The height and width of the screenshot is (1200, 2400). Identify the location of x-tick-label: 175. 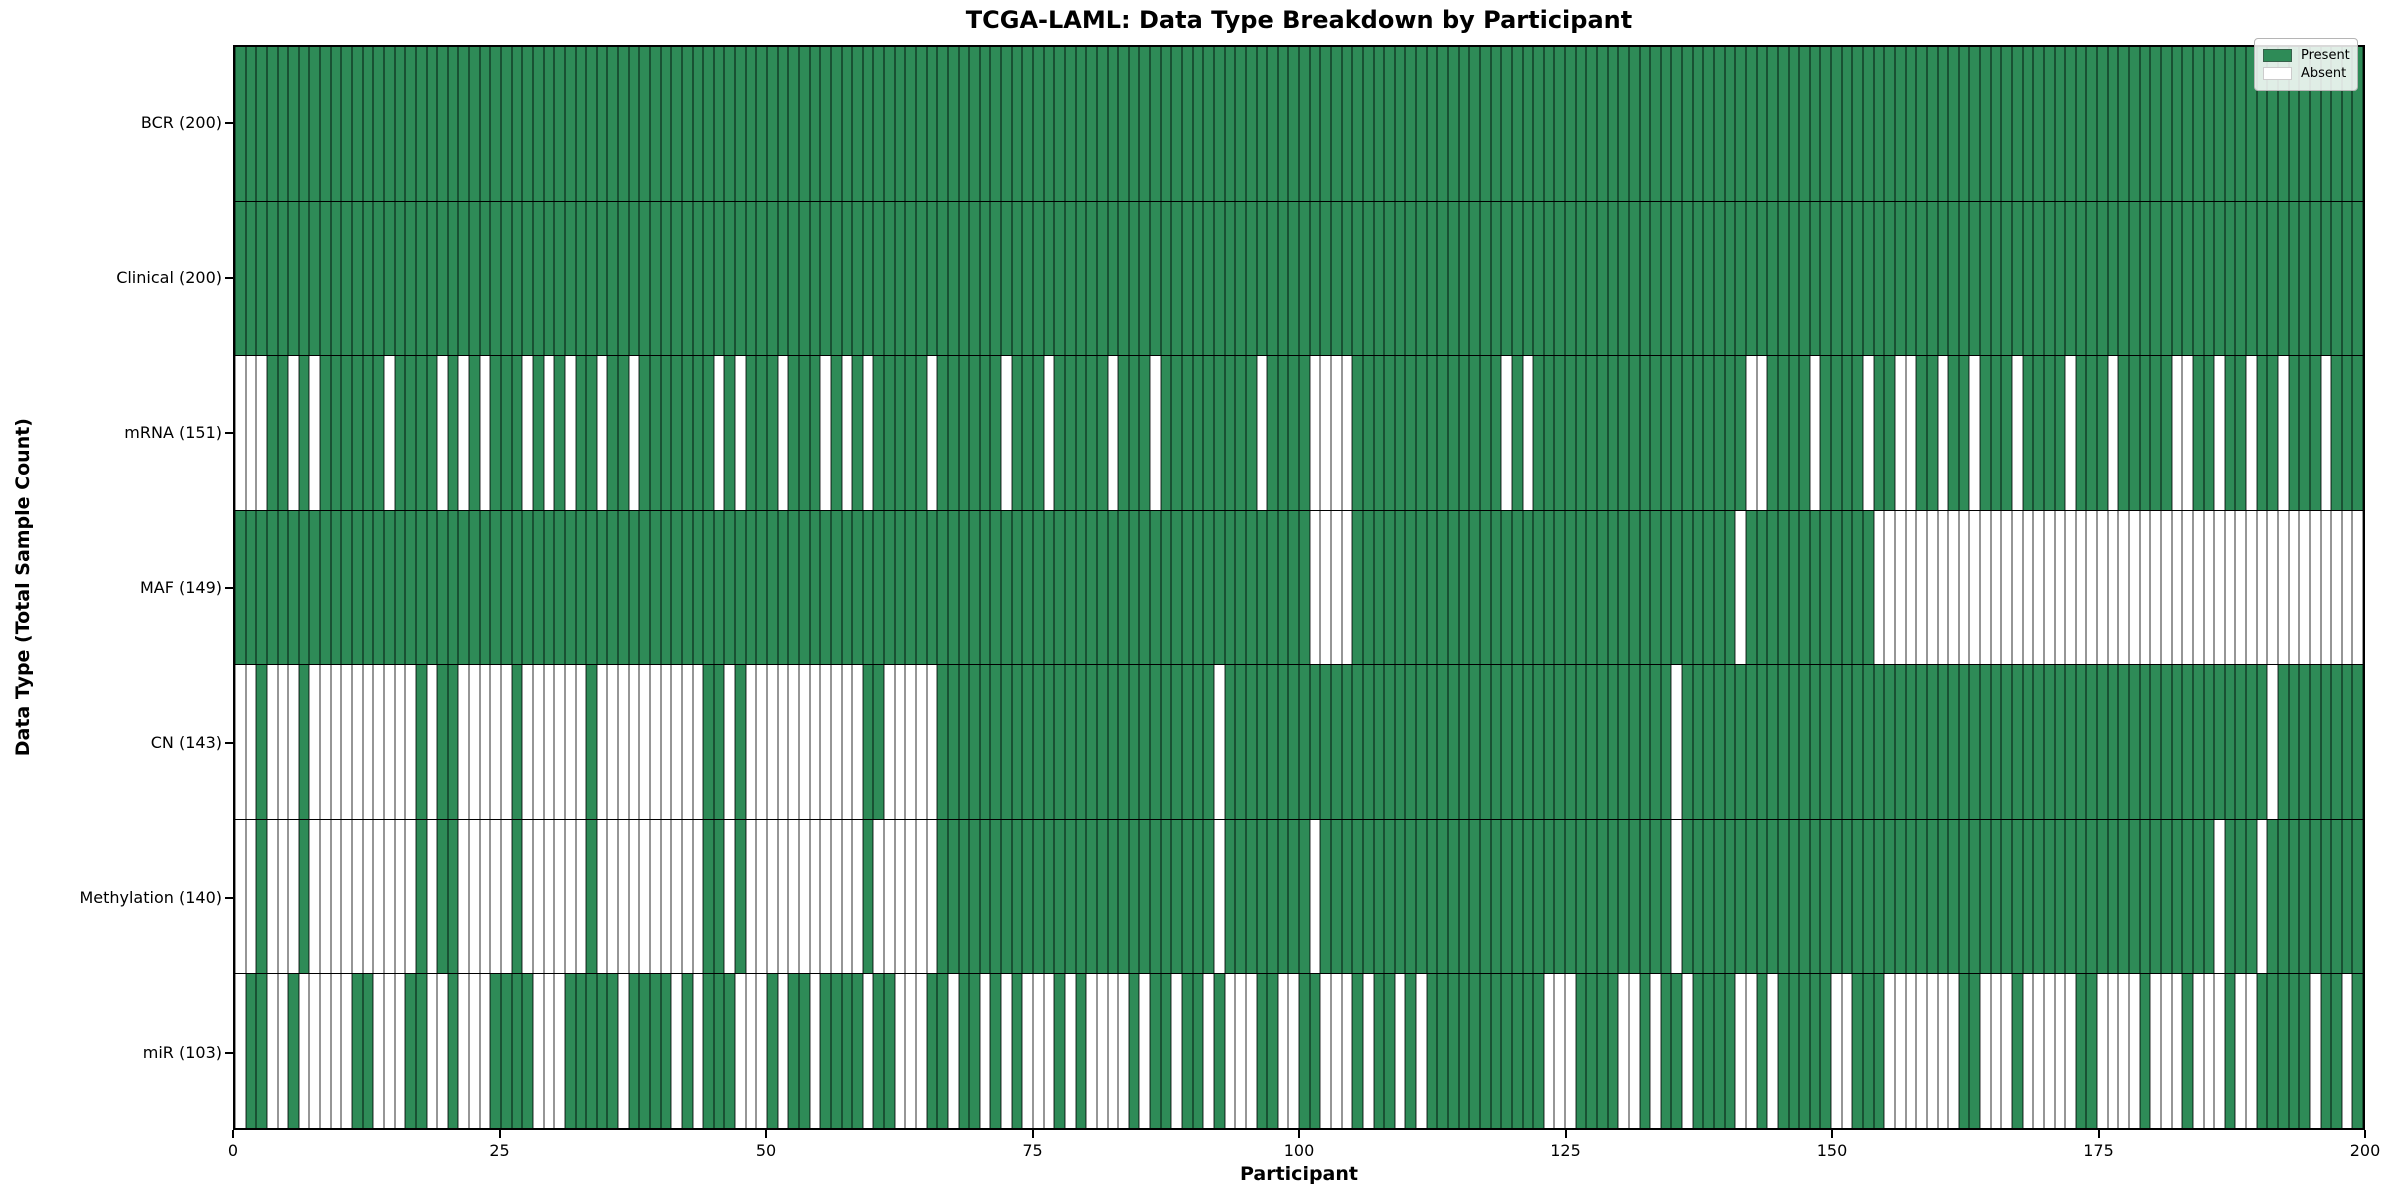
(2098, 1150).